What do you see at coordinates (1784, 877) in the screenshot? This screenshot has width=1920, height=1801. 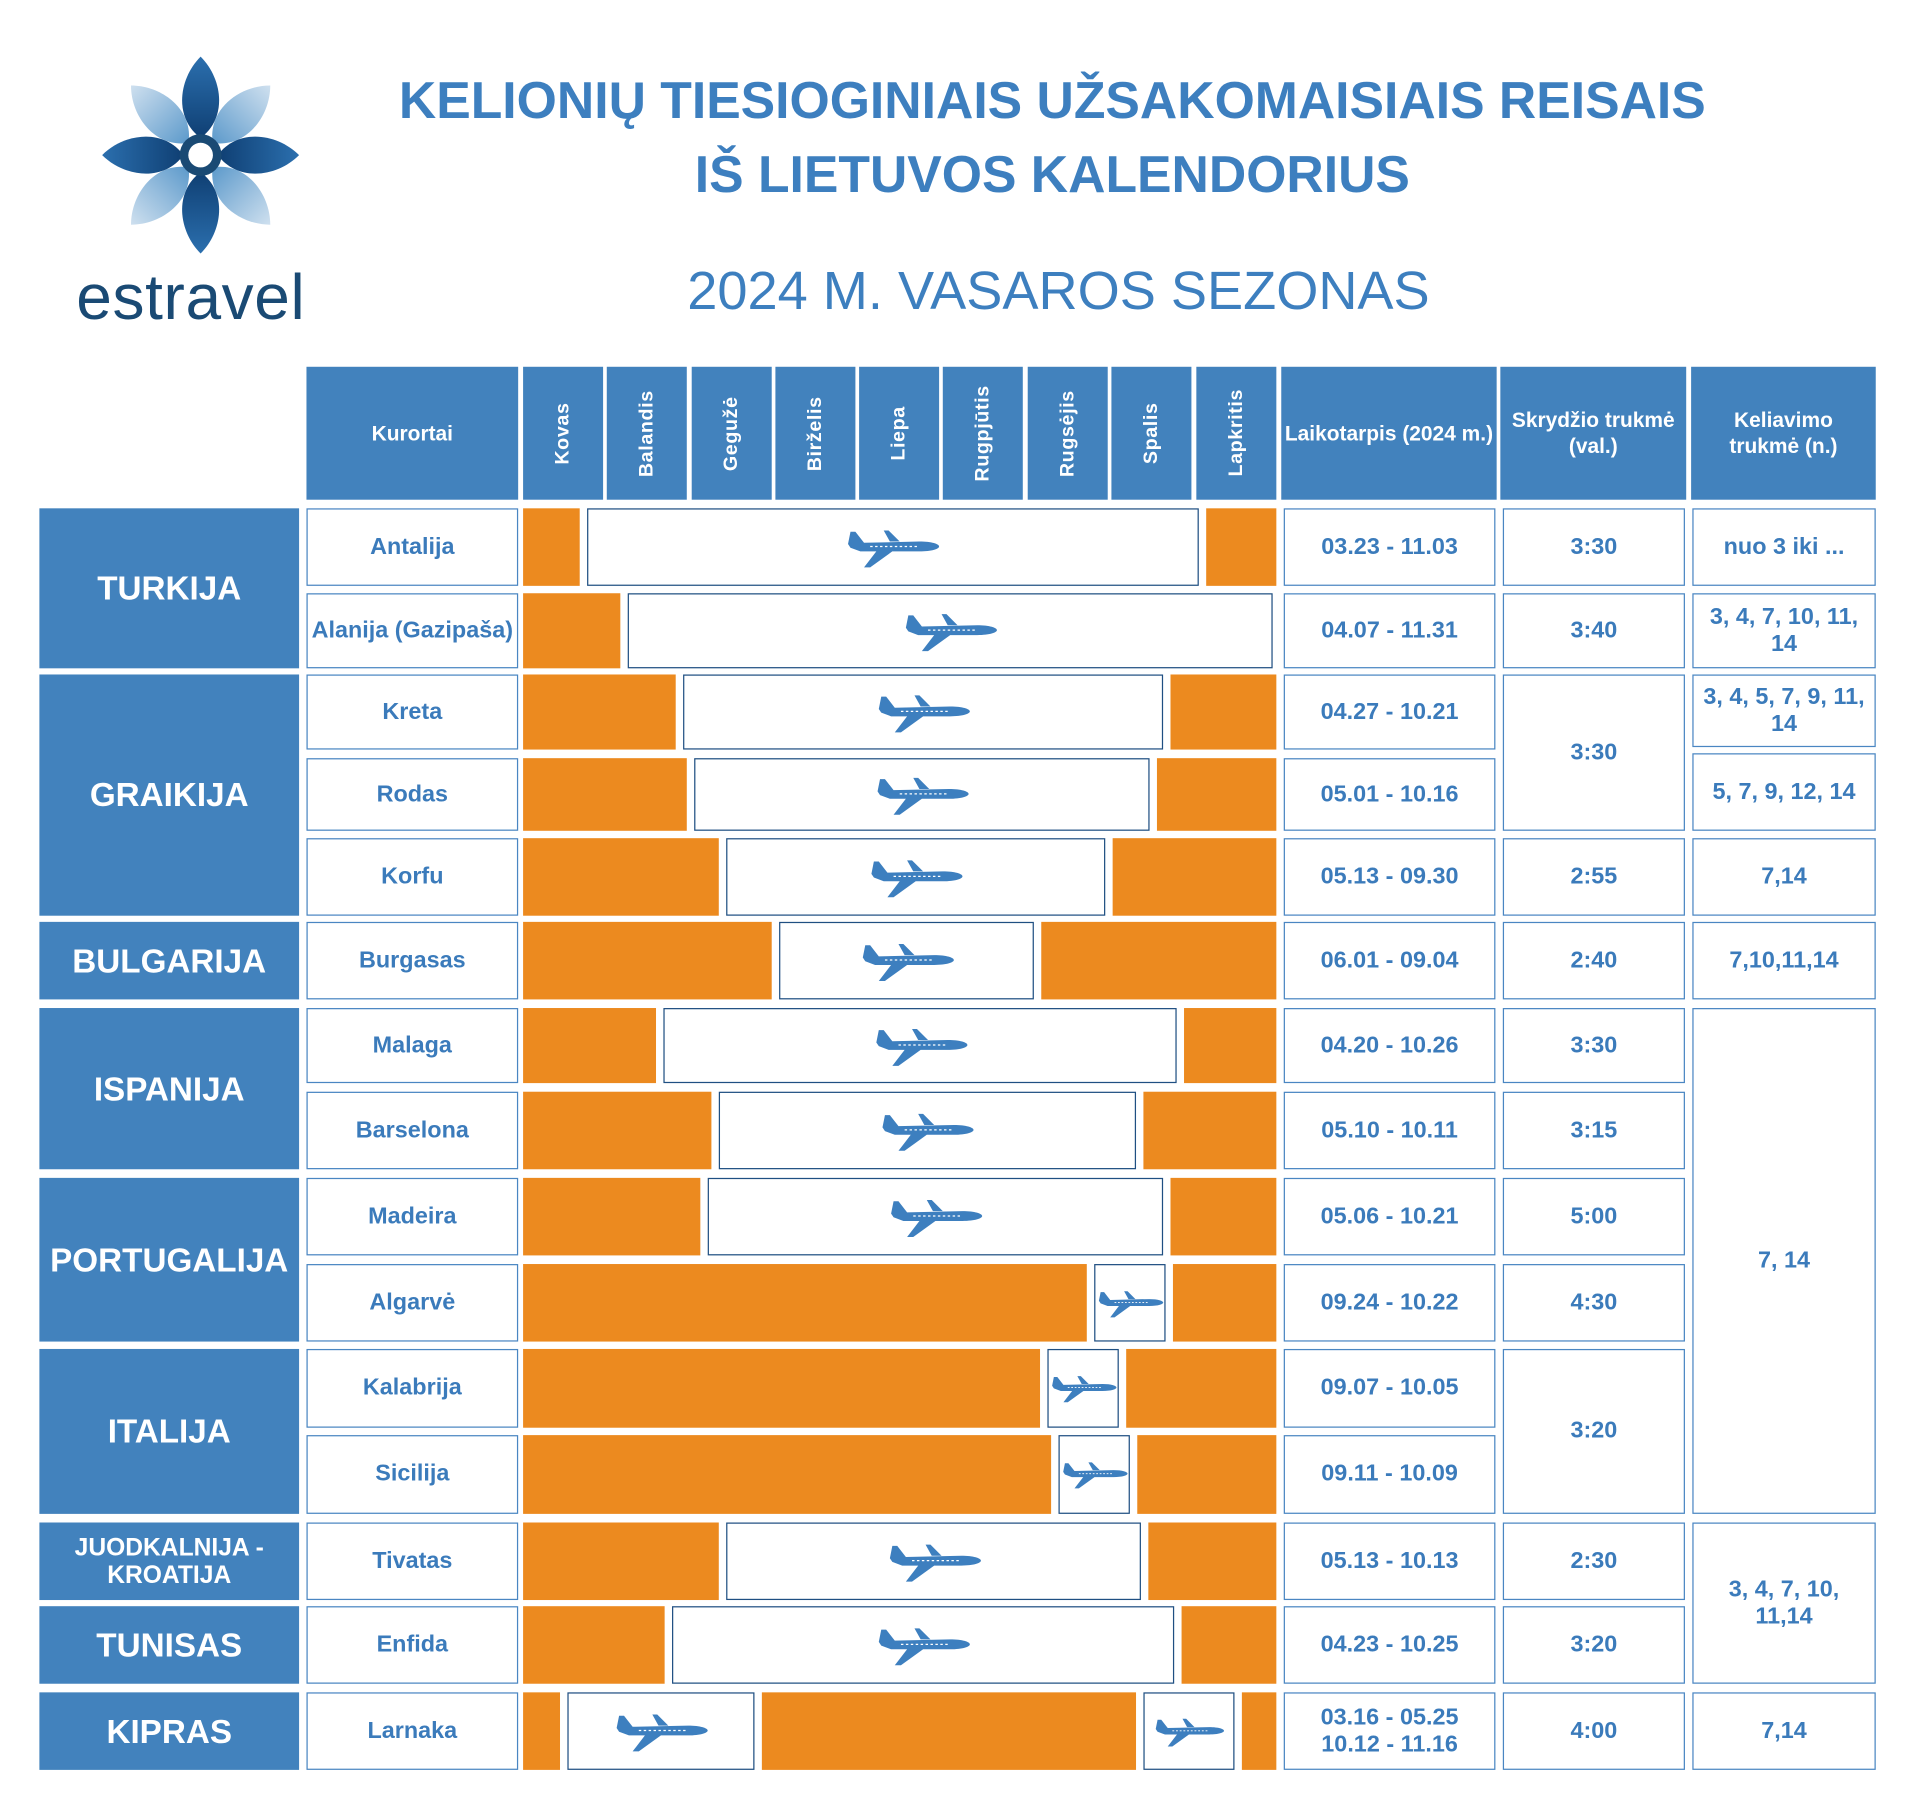 I see `trip-duration-cell: 7,14` at bounding box center [1784, 877].